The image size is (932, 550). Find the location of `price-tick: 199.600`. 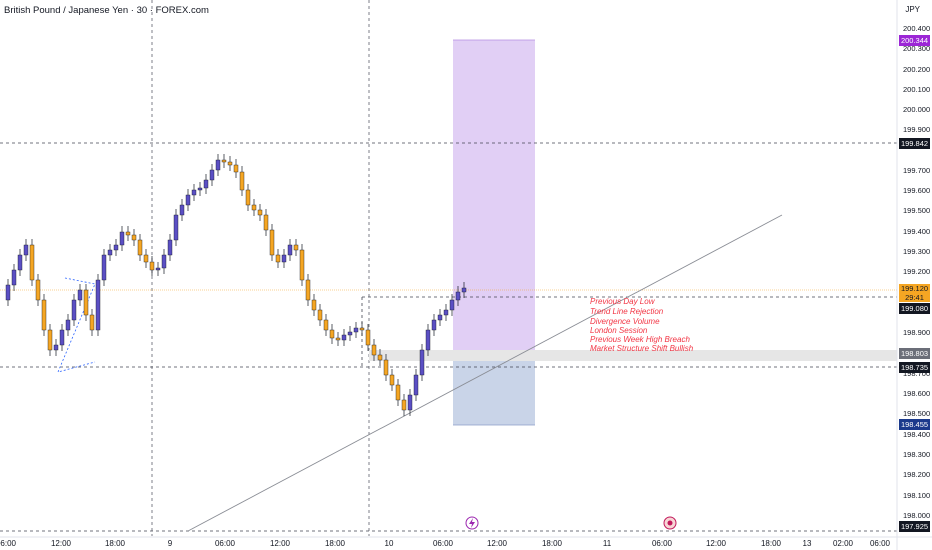

price-tick: 199.600 is located at coordinates (916, 190).